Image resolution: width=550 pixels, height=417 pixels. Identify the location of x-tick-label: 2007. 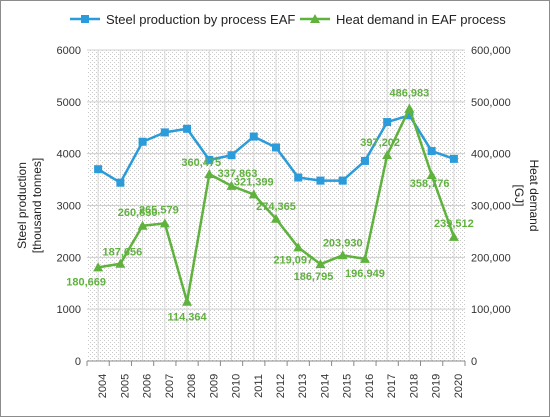
(170, 386).